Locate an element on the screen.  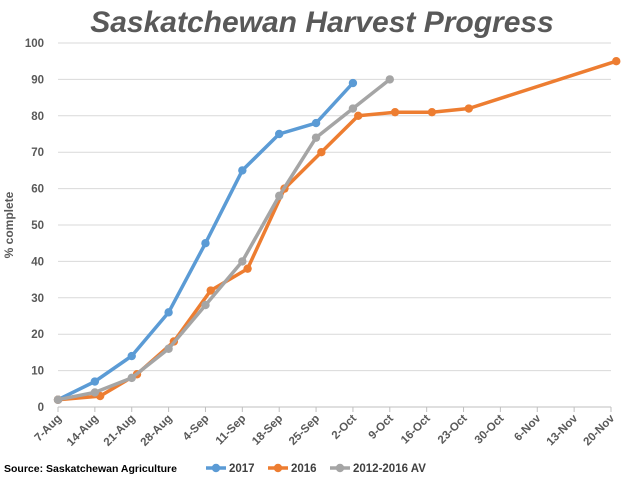
x-tick-label: 30-Oct is located at coordinates (490, 430).